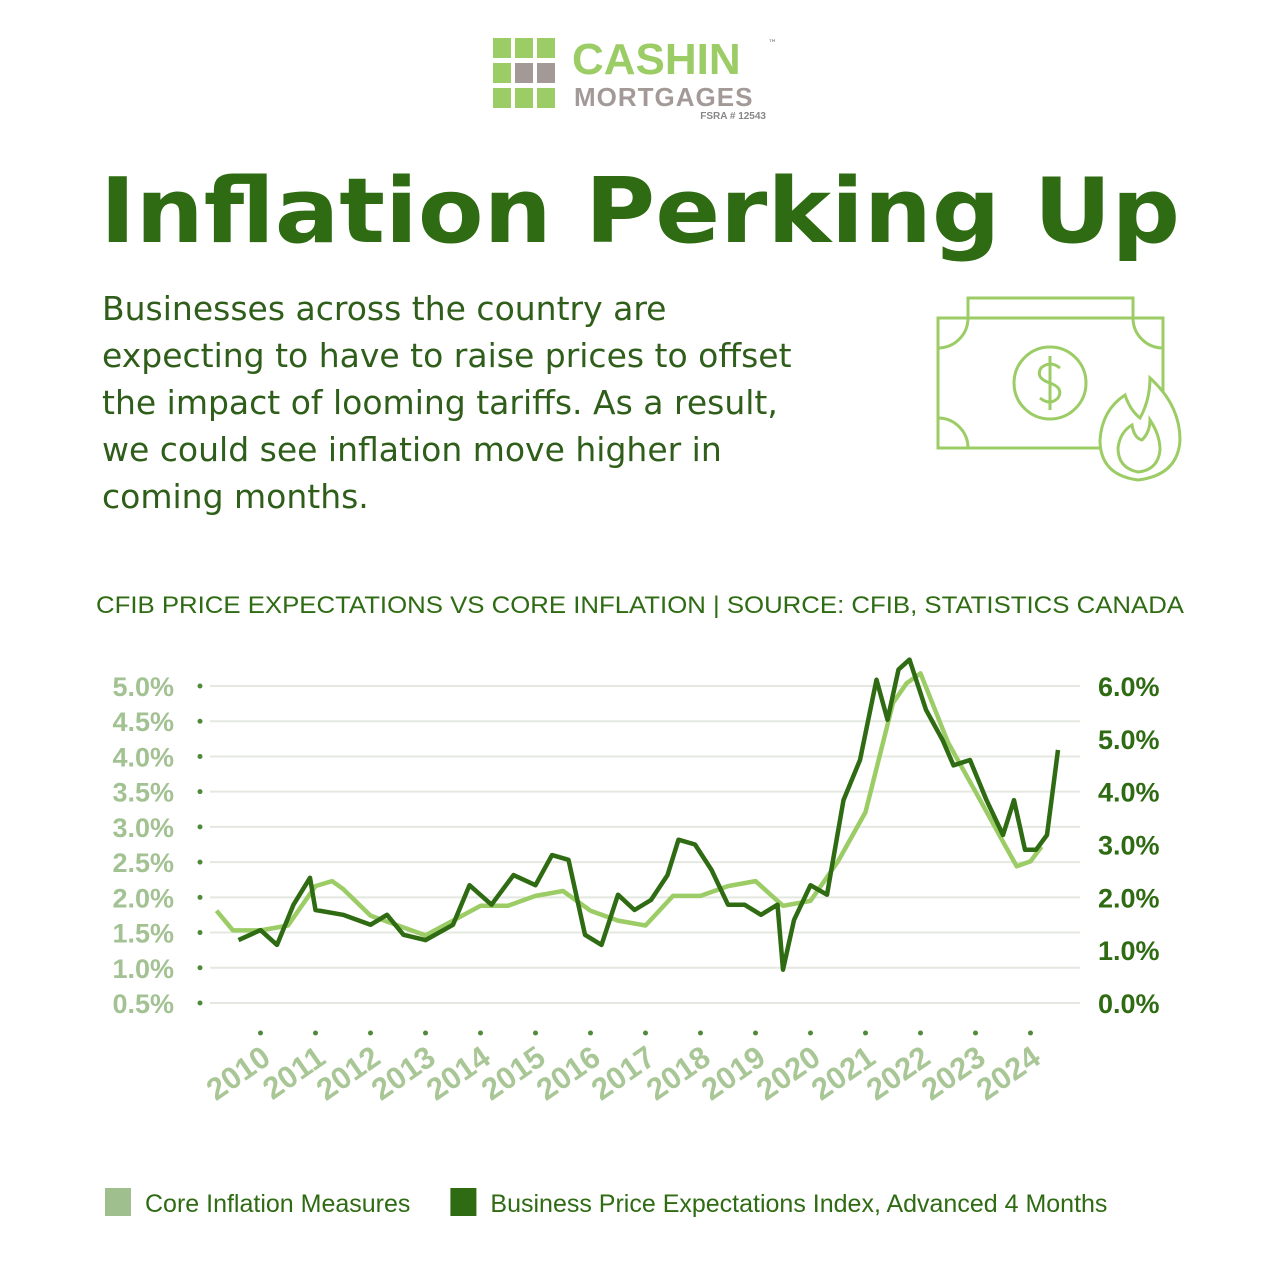 The width and height of the screenshot is (1280, 1280). I want to click on y-tick-label: 4.0%, so click(143, 757).